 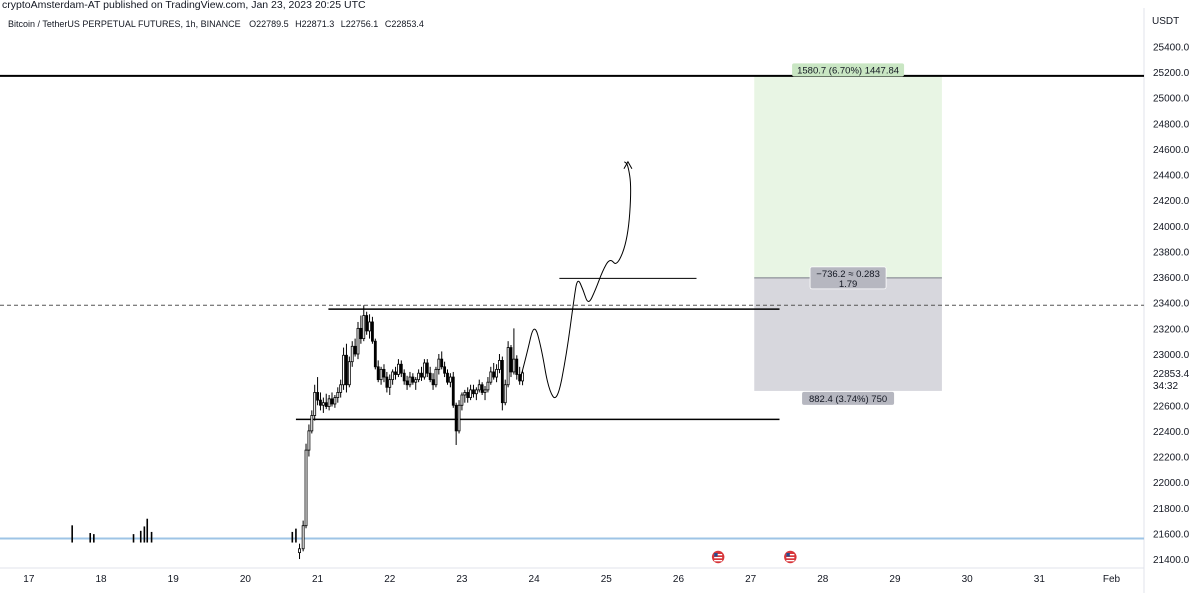 I want to click on last-price-label: 22853.4, so click(x=1171, y=374).